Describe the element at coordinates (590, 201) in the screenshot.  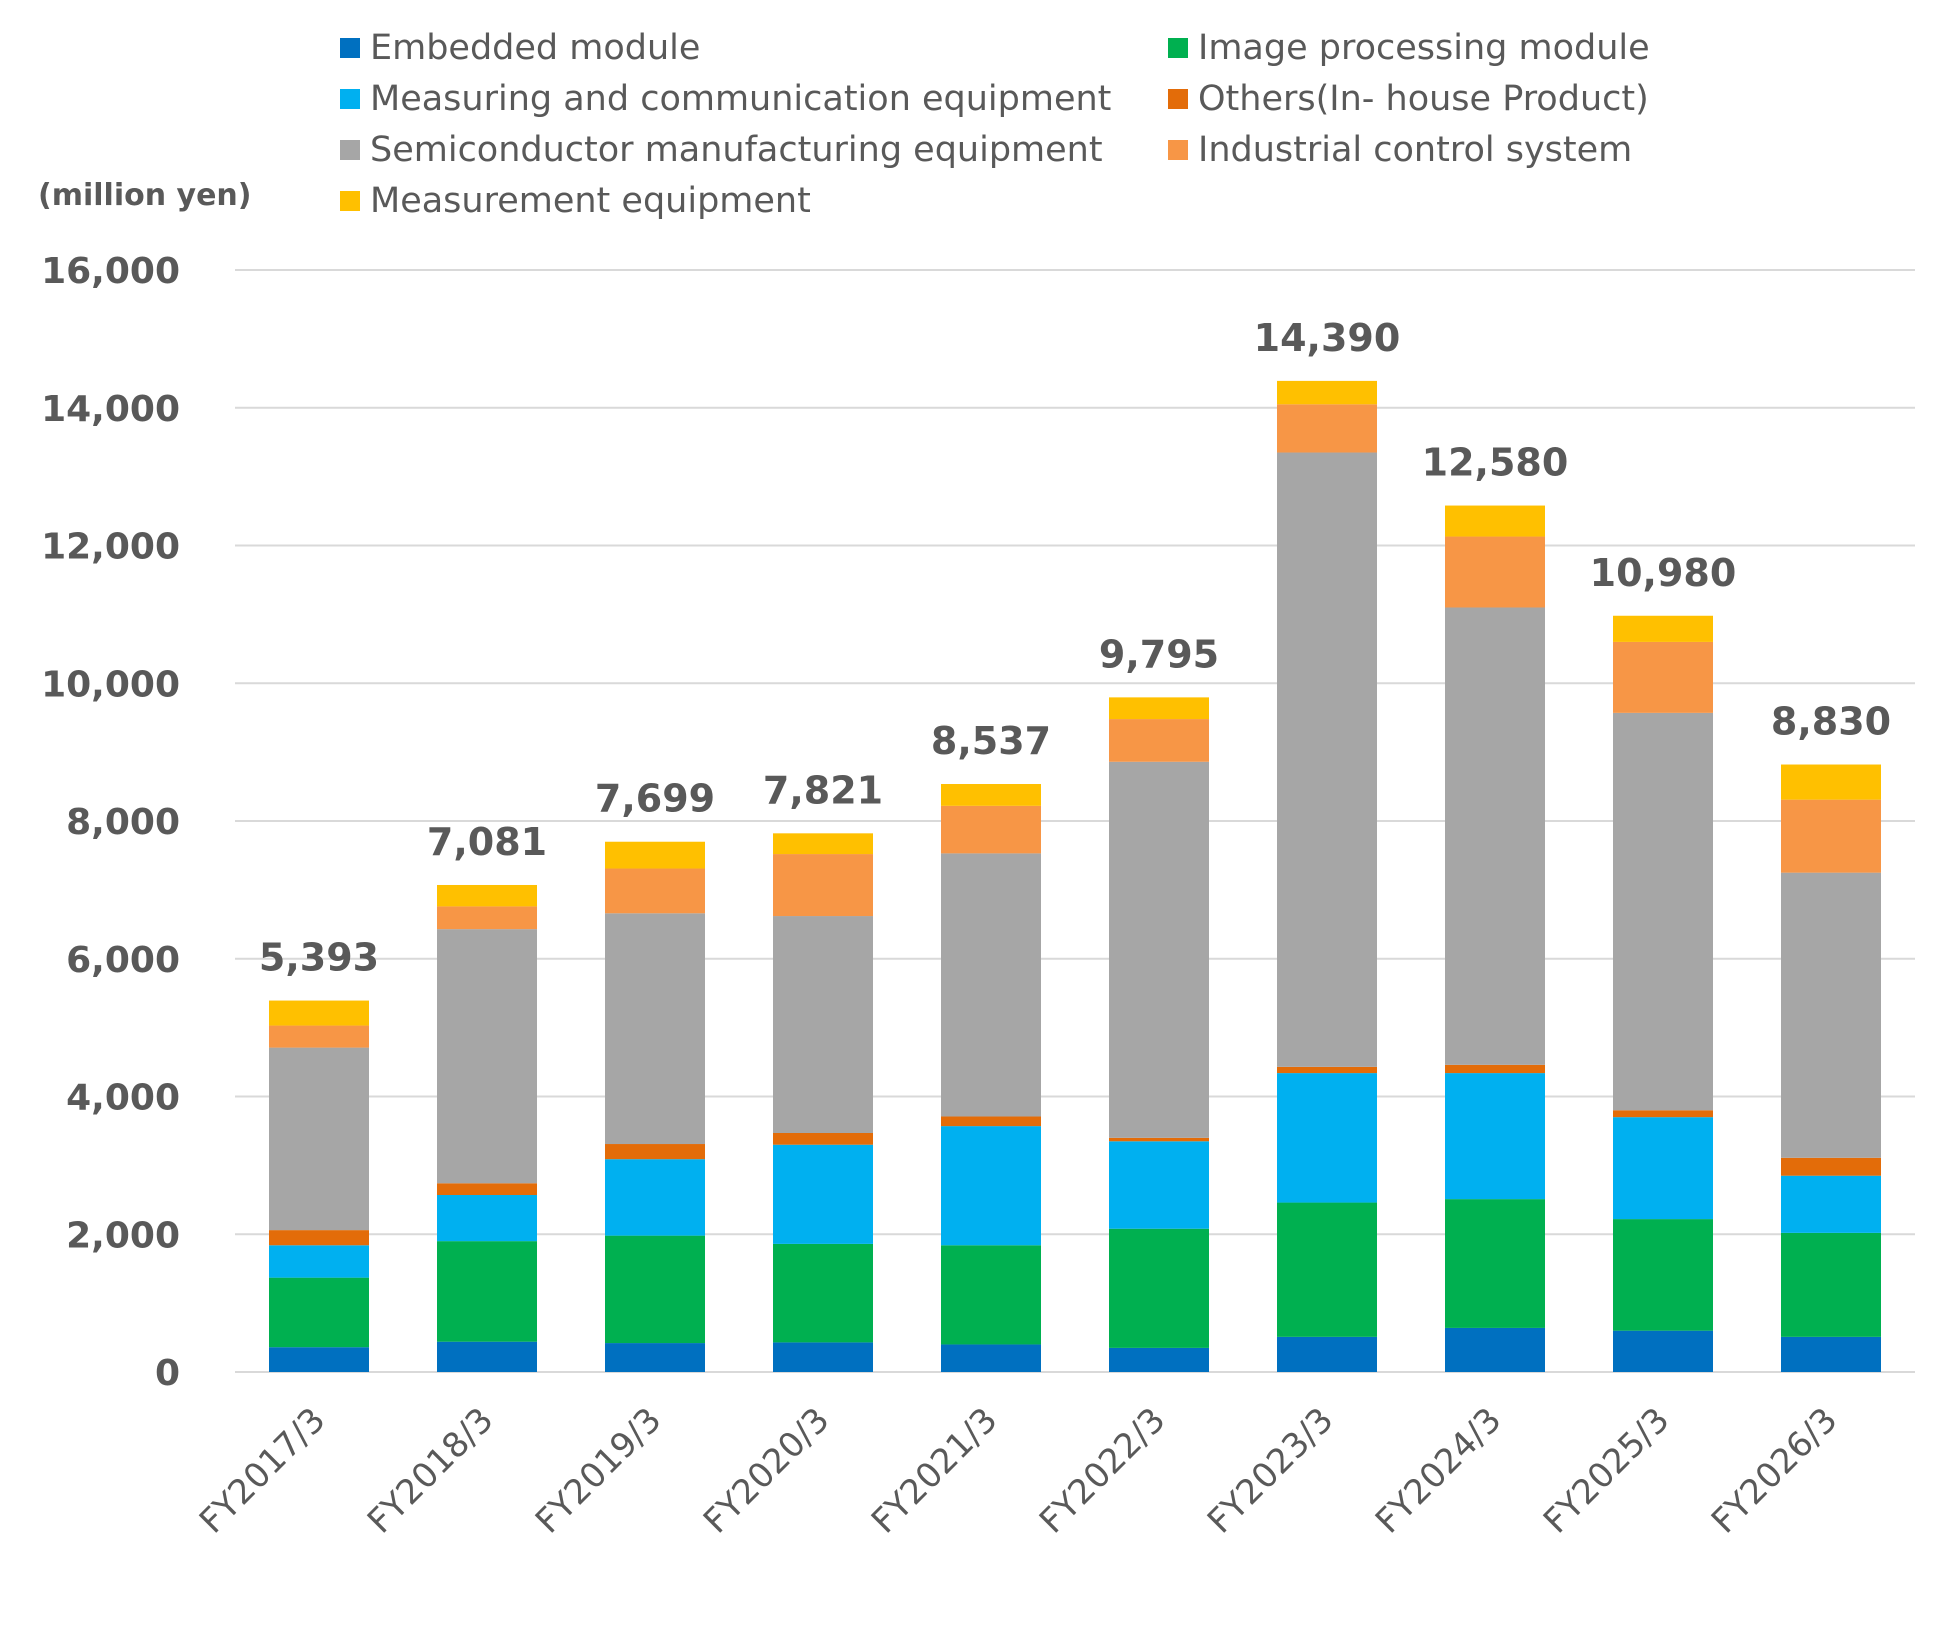
I see `legend-label: Measurement equipment` at that location.